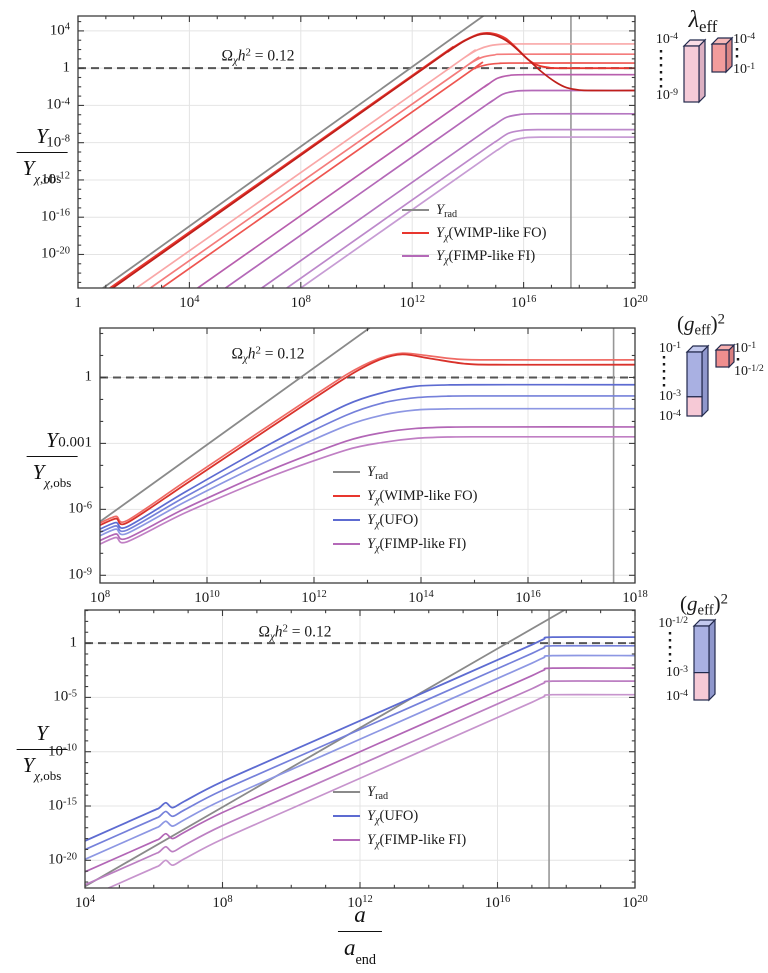 This screenshot has height=973, width=768. I want to click on x-axis-numerator: a, so click(360, 914).